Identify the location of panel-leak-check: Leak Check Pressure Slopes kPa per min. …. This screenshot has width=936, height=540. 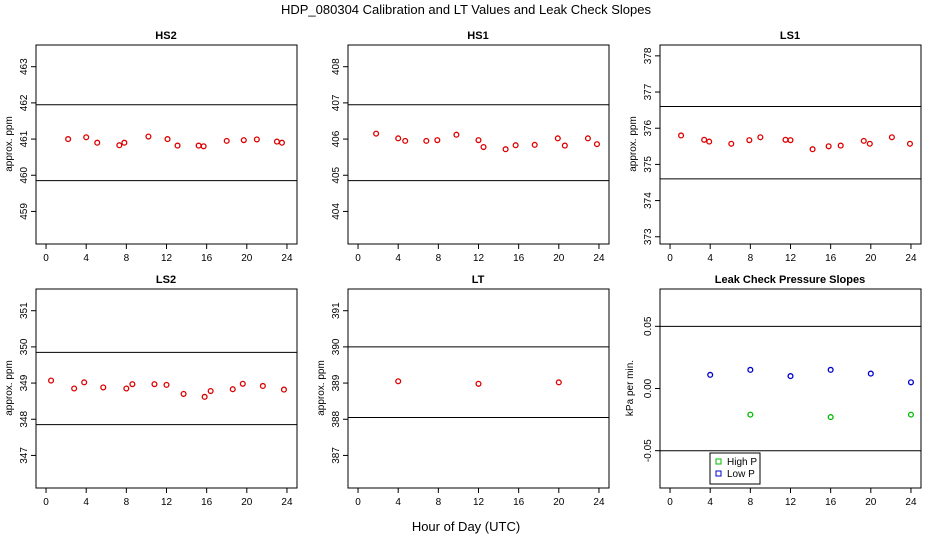
(773, 391).